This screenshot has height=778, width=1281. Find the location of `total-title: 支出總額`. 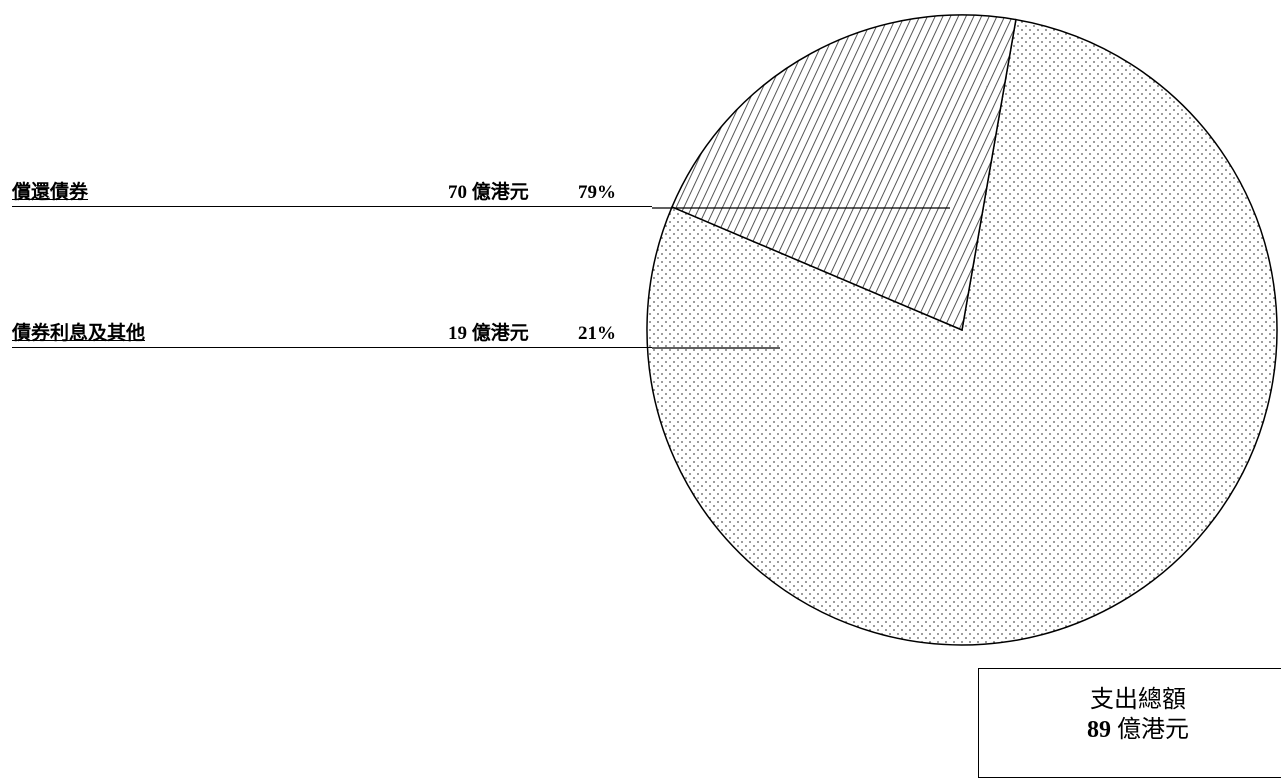

total-title: 支出總額 is located at coordinates (1138, 700).